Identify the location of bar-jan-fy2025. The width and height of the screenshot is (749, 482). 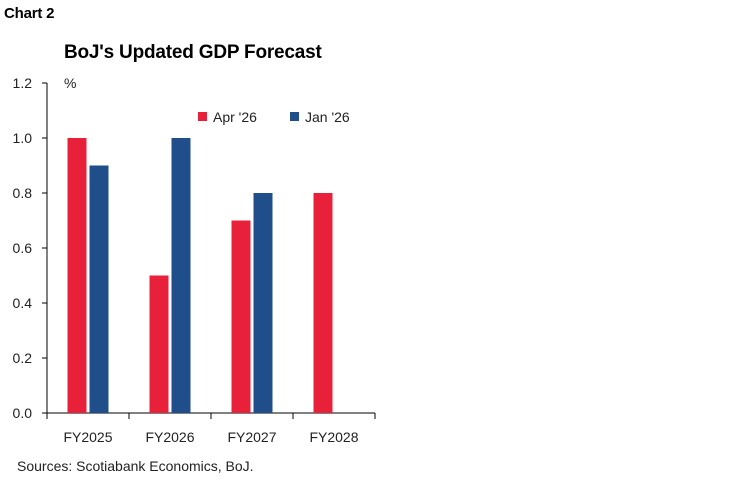
(99, 289).